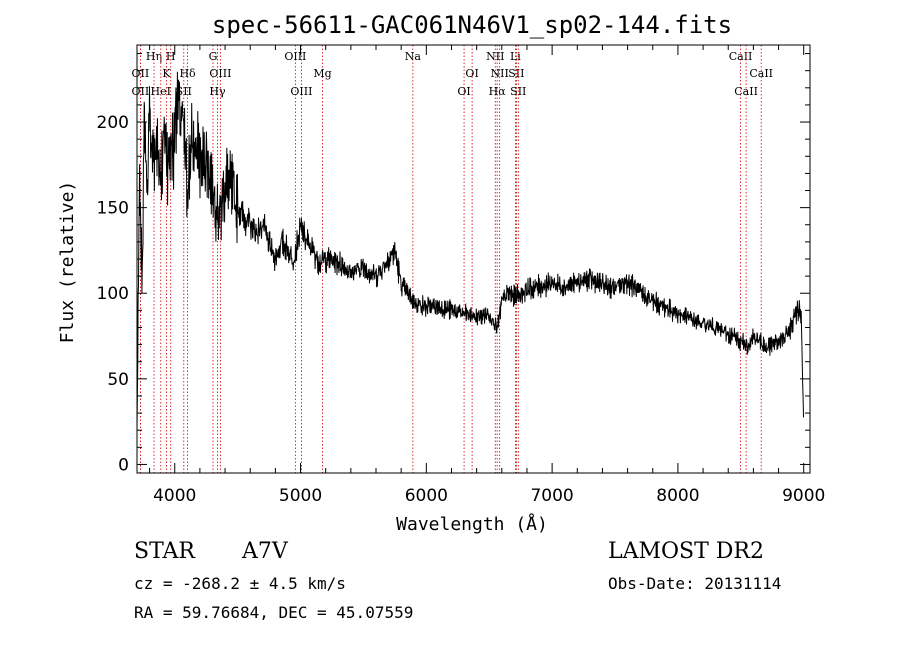 The height and width of the screenshot is (649, 900). Describe the element at coordinates (113, 123) in the screenshot. I see `y-tick-label: 200` at that location.